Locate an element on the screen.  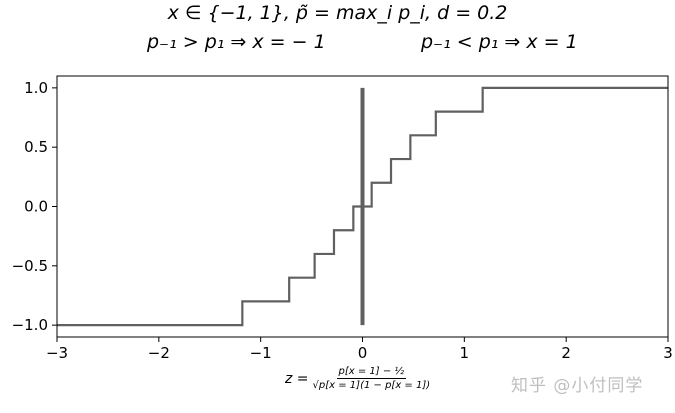
x-axis-label-fraction: p[x = 1] − ½ √p[x = 1](1 − p[x = 1]) is located at coordinates (372, 378).